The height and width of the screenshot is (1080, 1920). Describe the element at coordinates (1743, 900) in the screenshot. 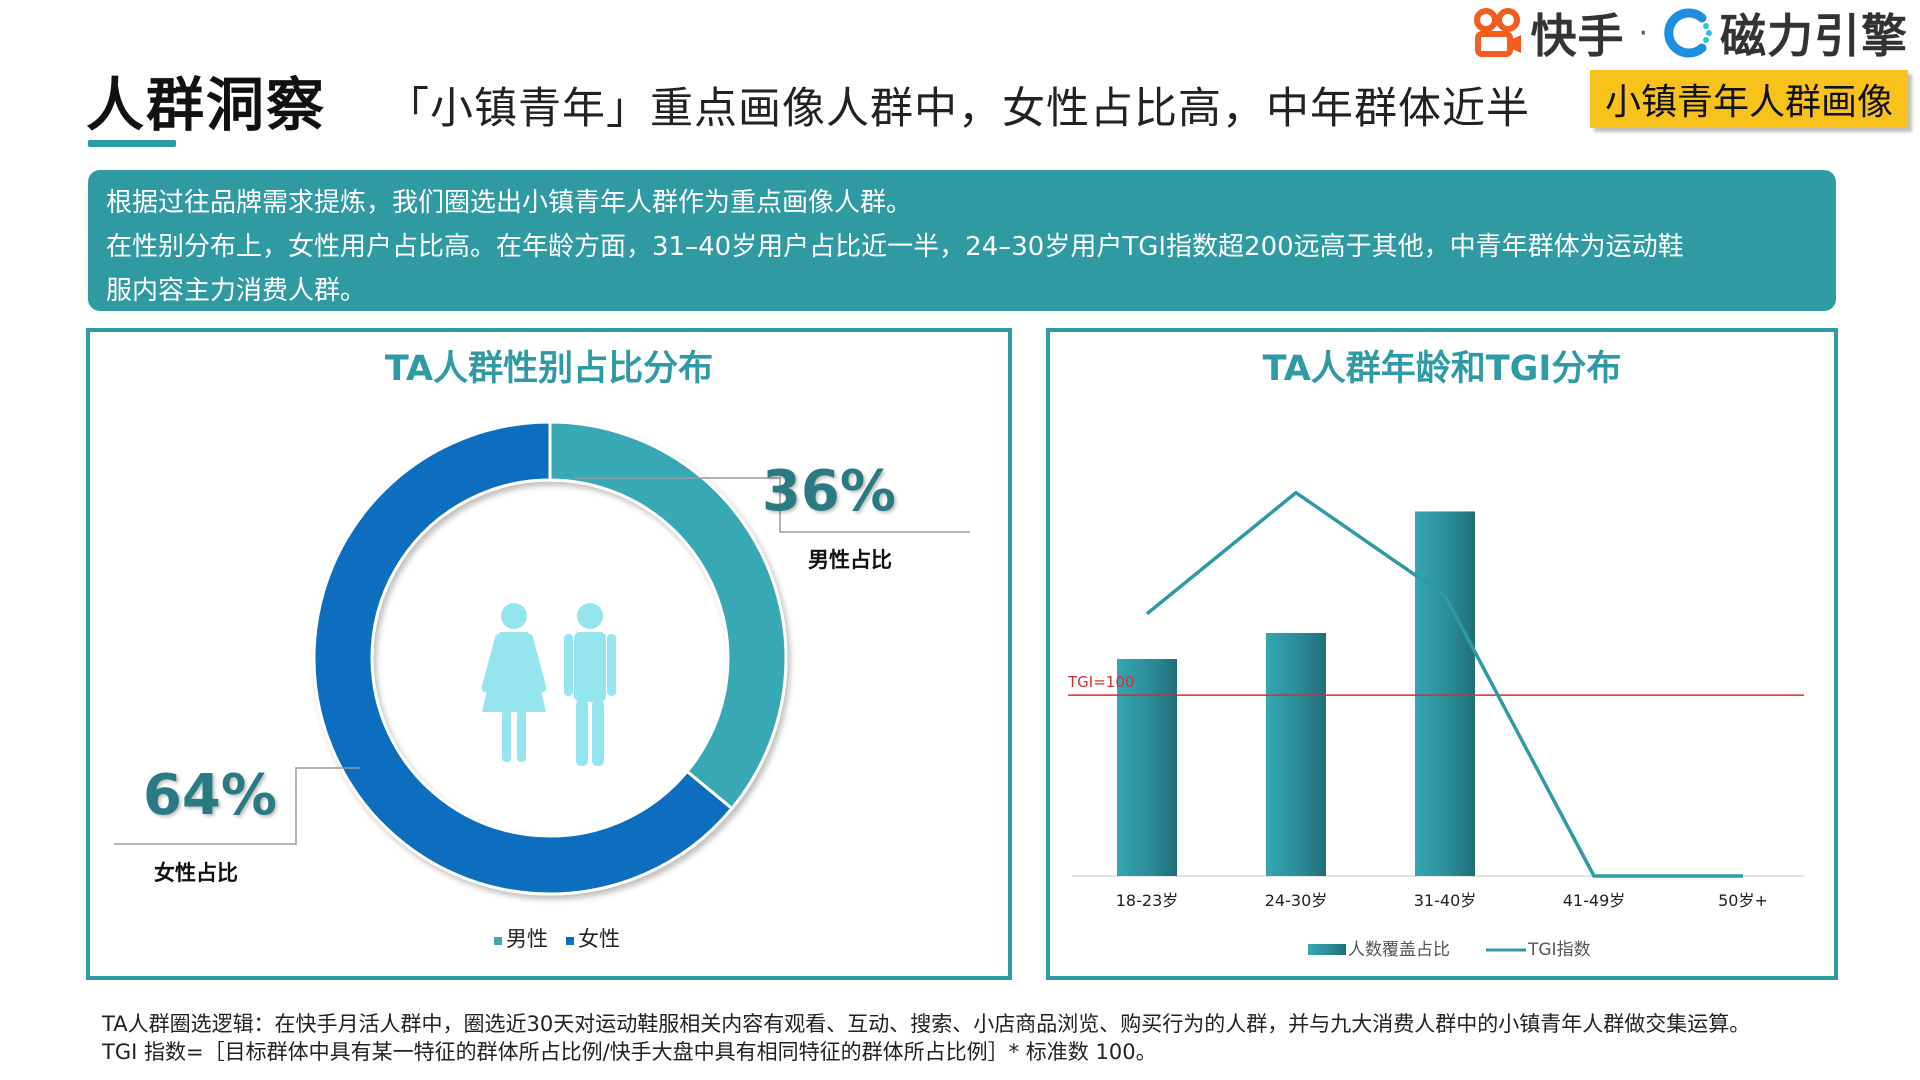

I see `x-tick-label: 50岁+` at that location.